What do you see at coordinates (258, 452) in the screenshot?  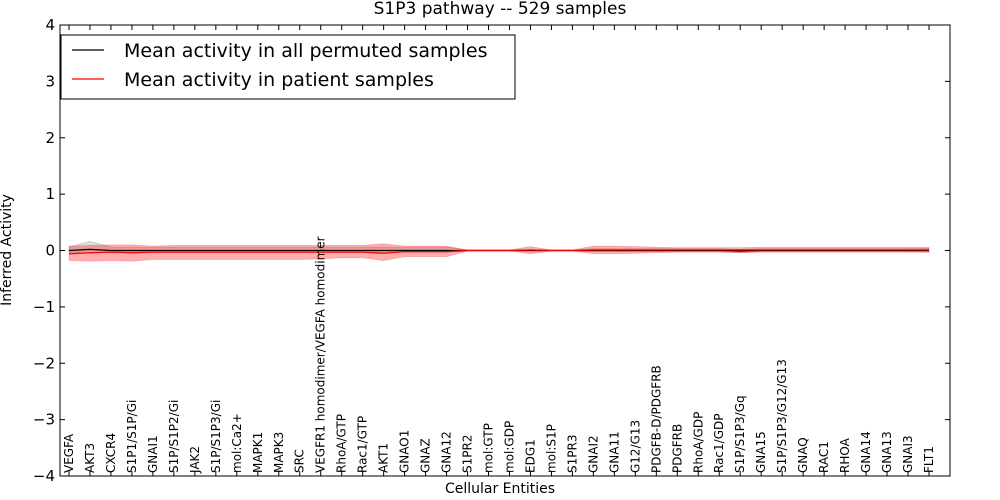 I see `x-tick-label: MAPK1` at bounding box center [258, 452].